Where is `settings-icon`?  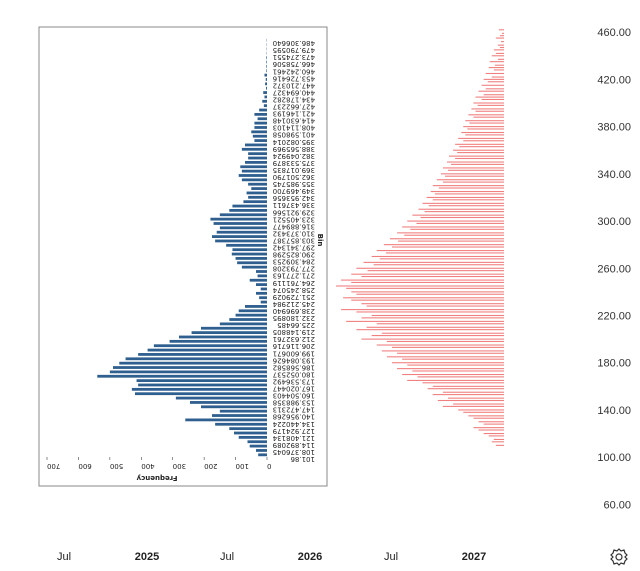
settings-icon is located at coordinates (619, 557).